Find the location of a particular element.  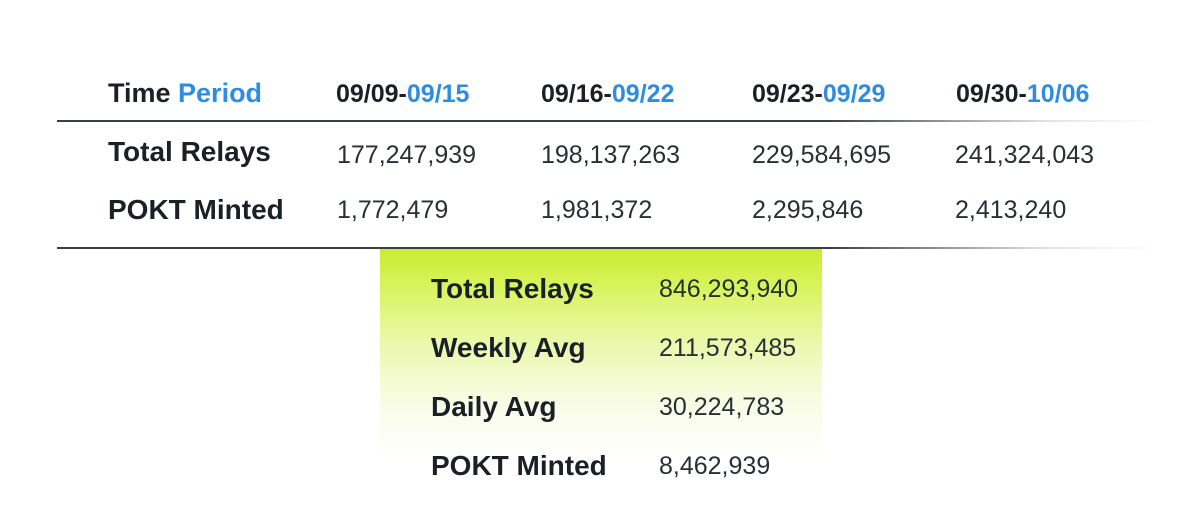

header-divider is located at coordinates (607, 121).